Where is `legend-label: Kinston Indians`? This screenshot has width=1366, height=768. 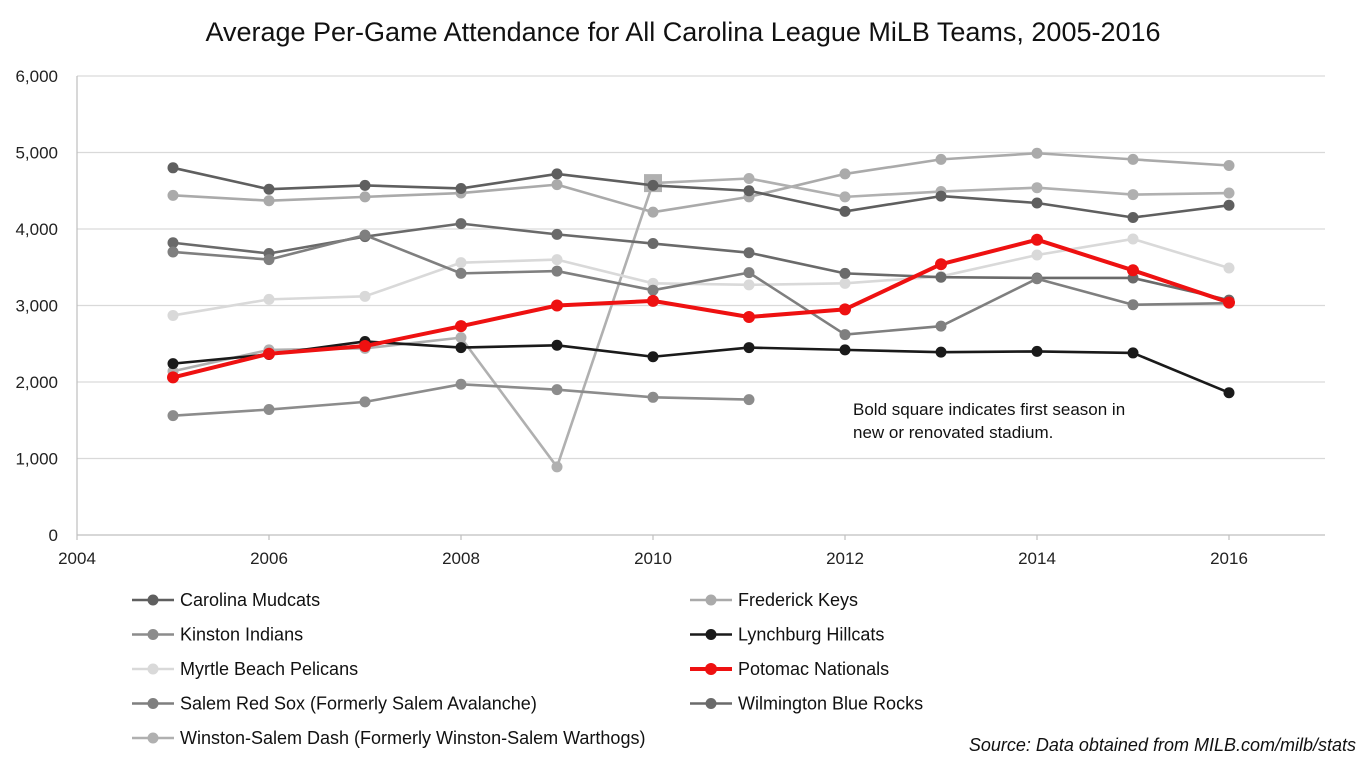
legend-label: Kinston Indians is located at coordinates (241, 635).